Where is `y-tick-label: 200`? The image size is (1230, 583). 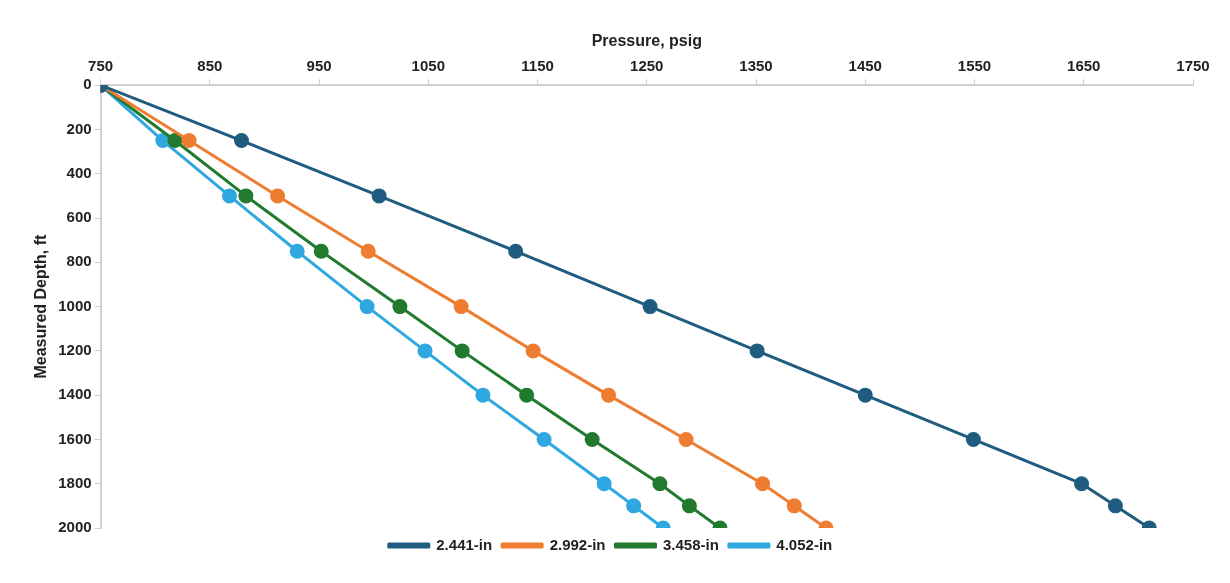
y-tick-label: 200 is located at coordinates (79, 128).